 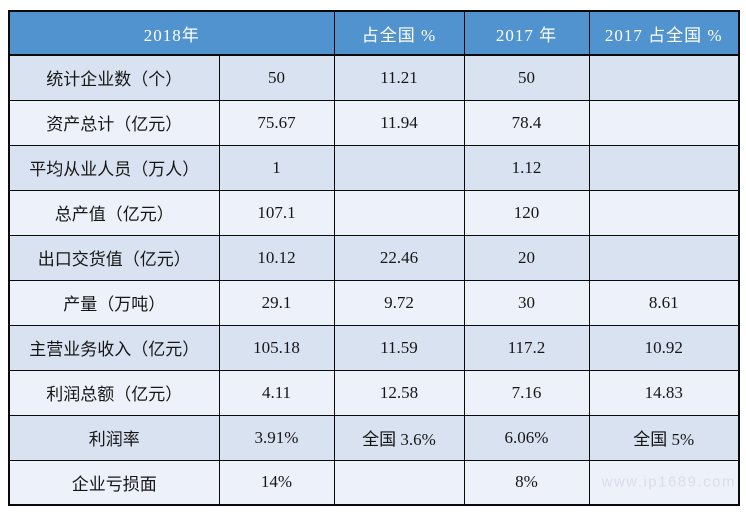 I want to click on value-2018: 105.18, so click(x=276, y=347).